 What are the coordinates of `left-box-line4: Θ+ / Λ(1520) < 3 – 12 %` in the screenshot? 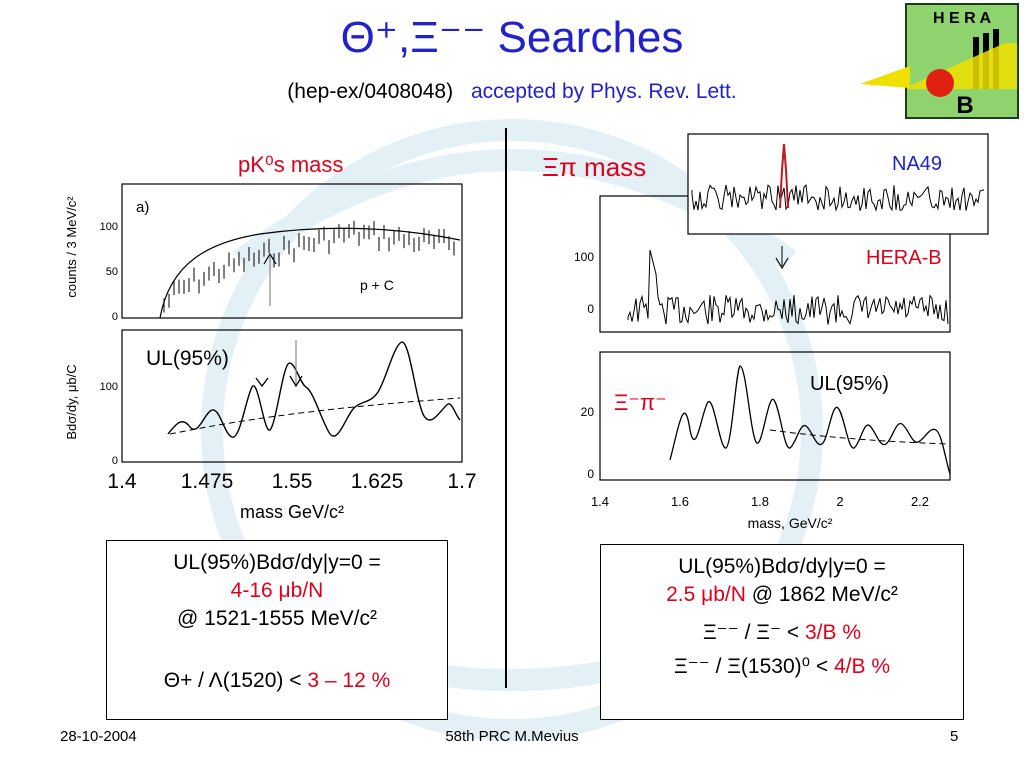 It's located at (277, 681).